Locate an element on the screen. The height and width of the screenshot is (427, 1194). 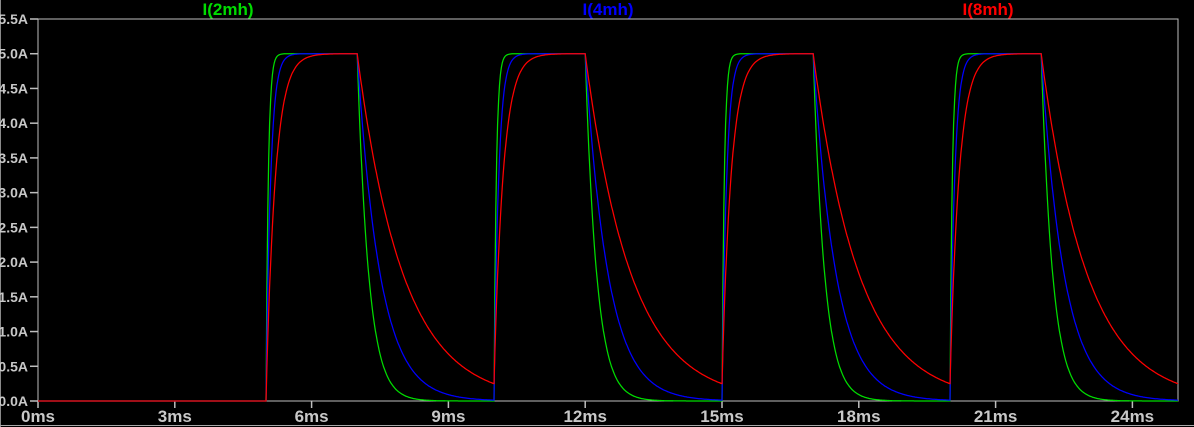
x-tick-label: 6ms is located at coordinates (312, 416).